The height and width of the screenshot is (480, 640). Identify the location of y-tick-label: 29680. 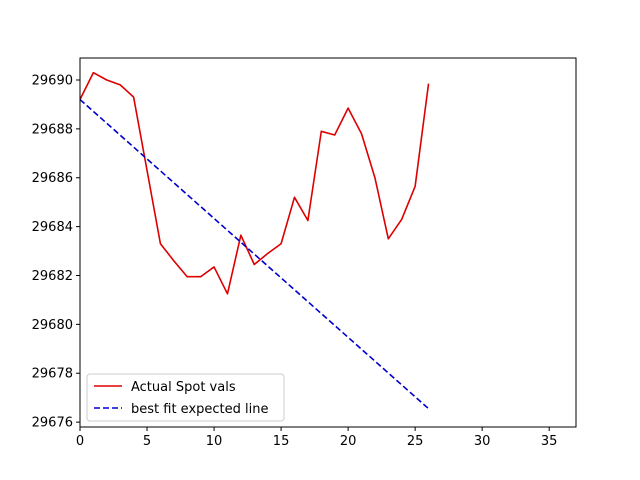
(52, 325).